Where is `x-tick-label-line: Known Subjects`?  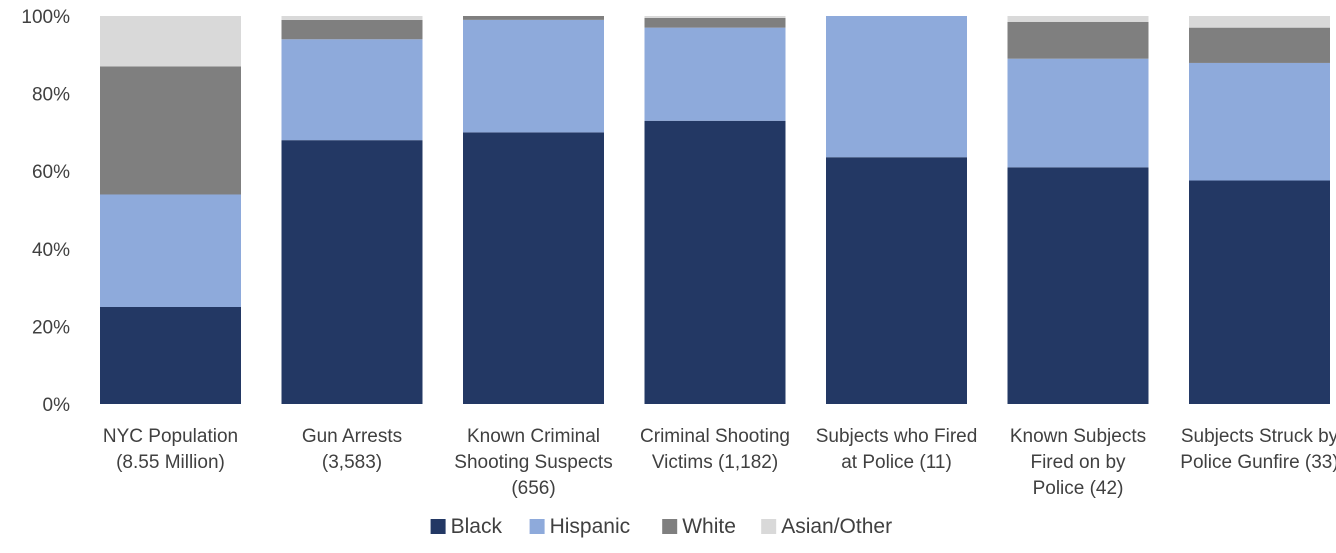 x-tick-label-line: Known Subjects is located at coordinates (1078, 436).